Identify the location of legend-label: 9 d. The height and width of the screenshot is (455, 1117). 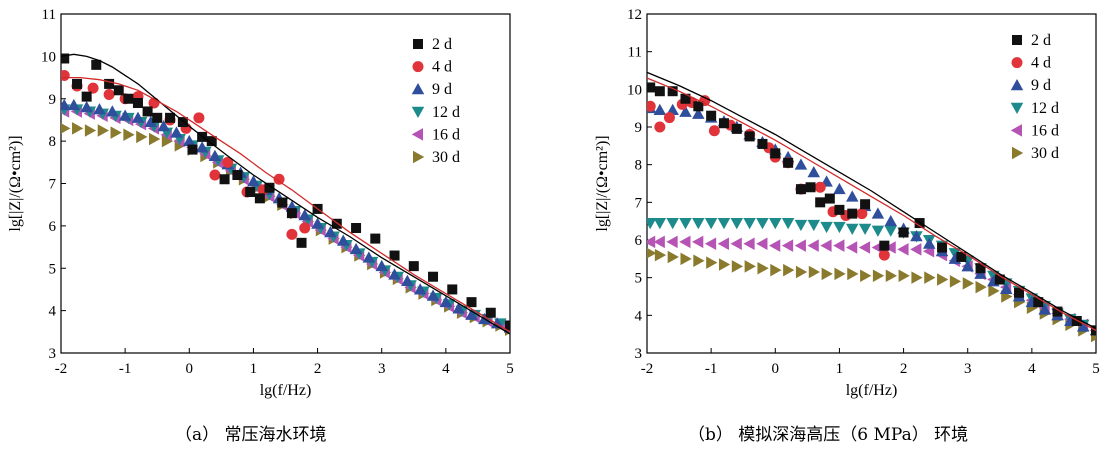
(1041, 85).